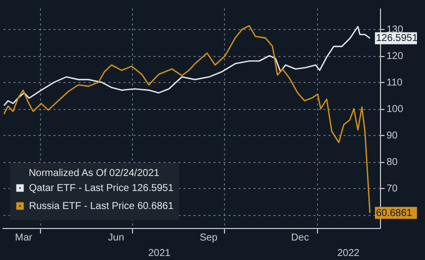 The image size is (425, 260). Describe the element at coordinates (392, 162) in the screenshot. I see `y-tick-label: 80` at that location.